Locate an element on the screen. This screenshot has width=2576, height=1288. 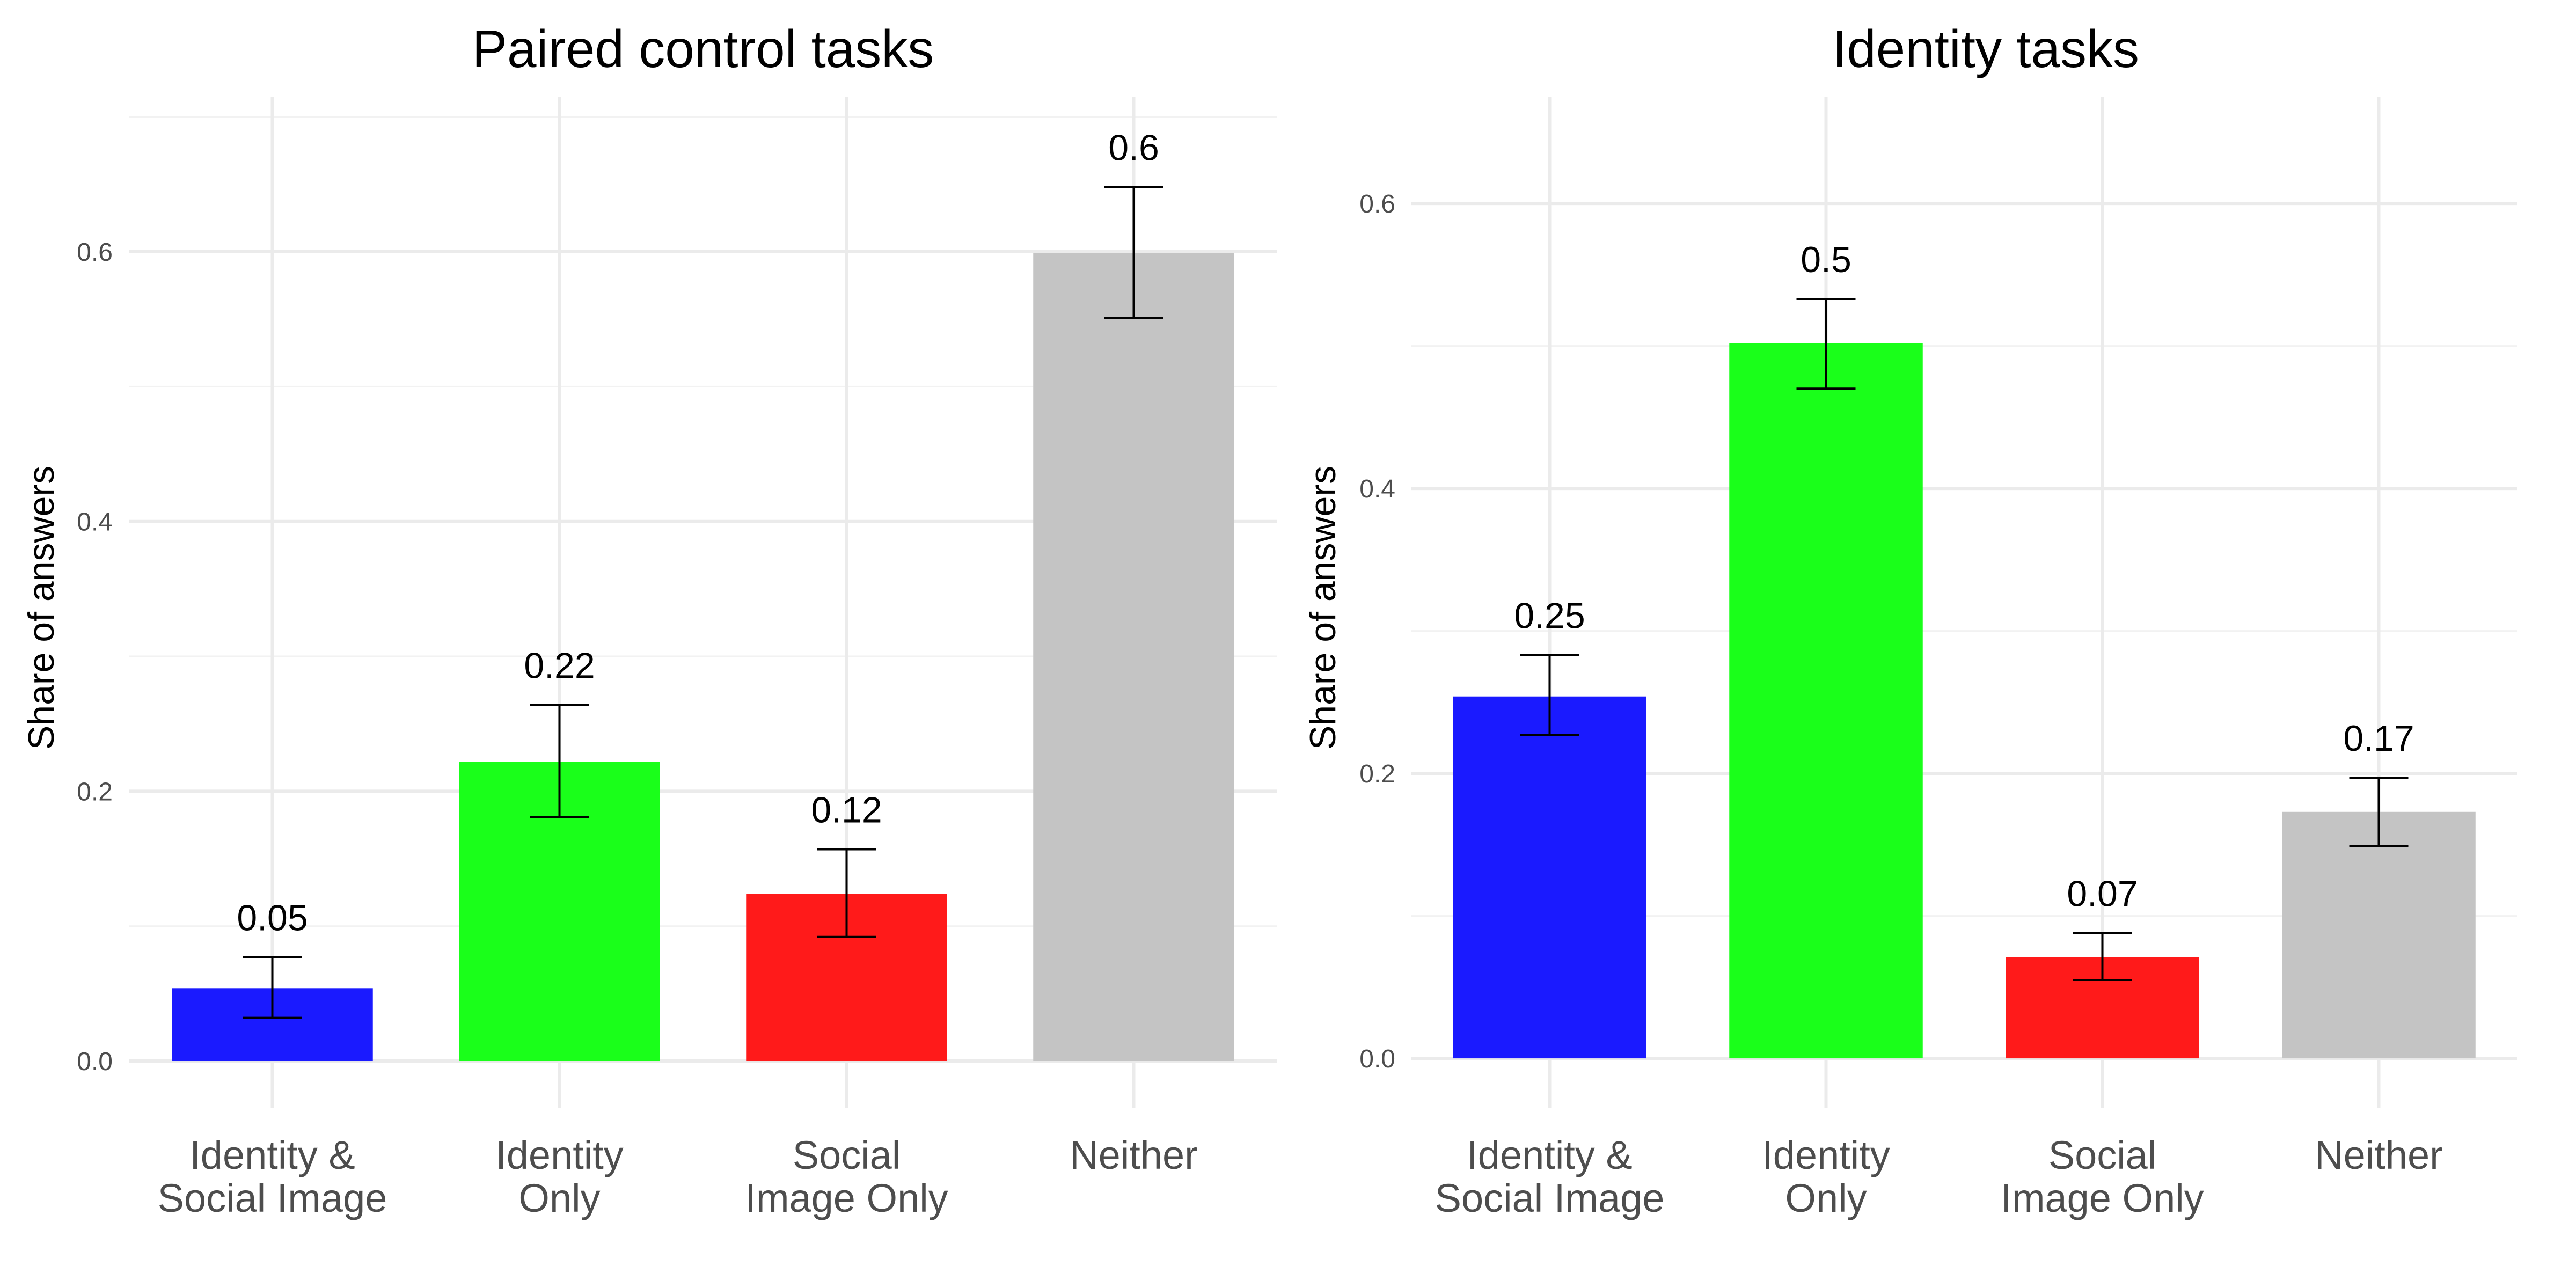
data-label: 0.22 is located at coordinates (559, 666).